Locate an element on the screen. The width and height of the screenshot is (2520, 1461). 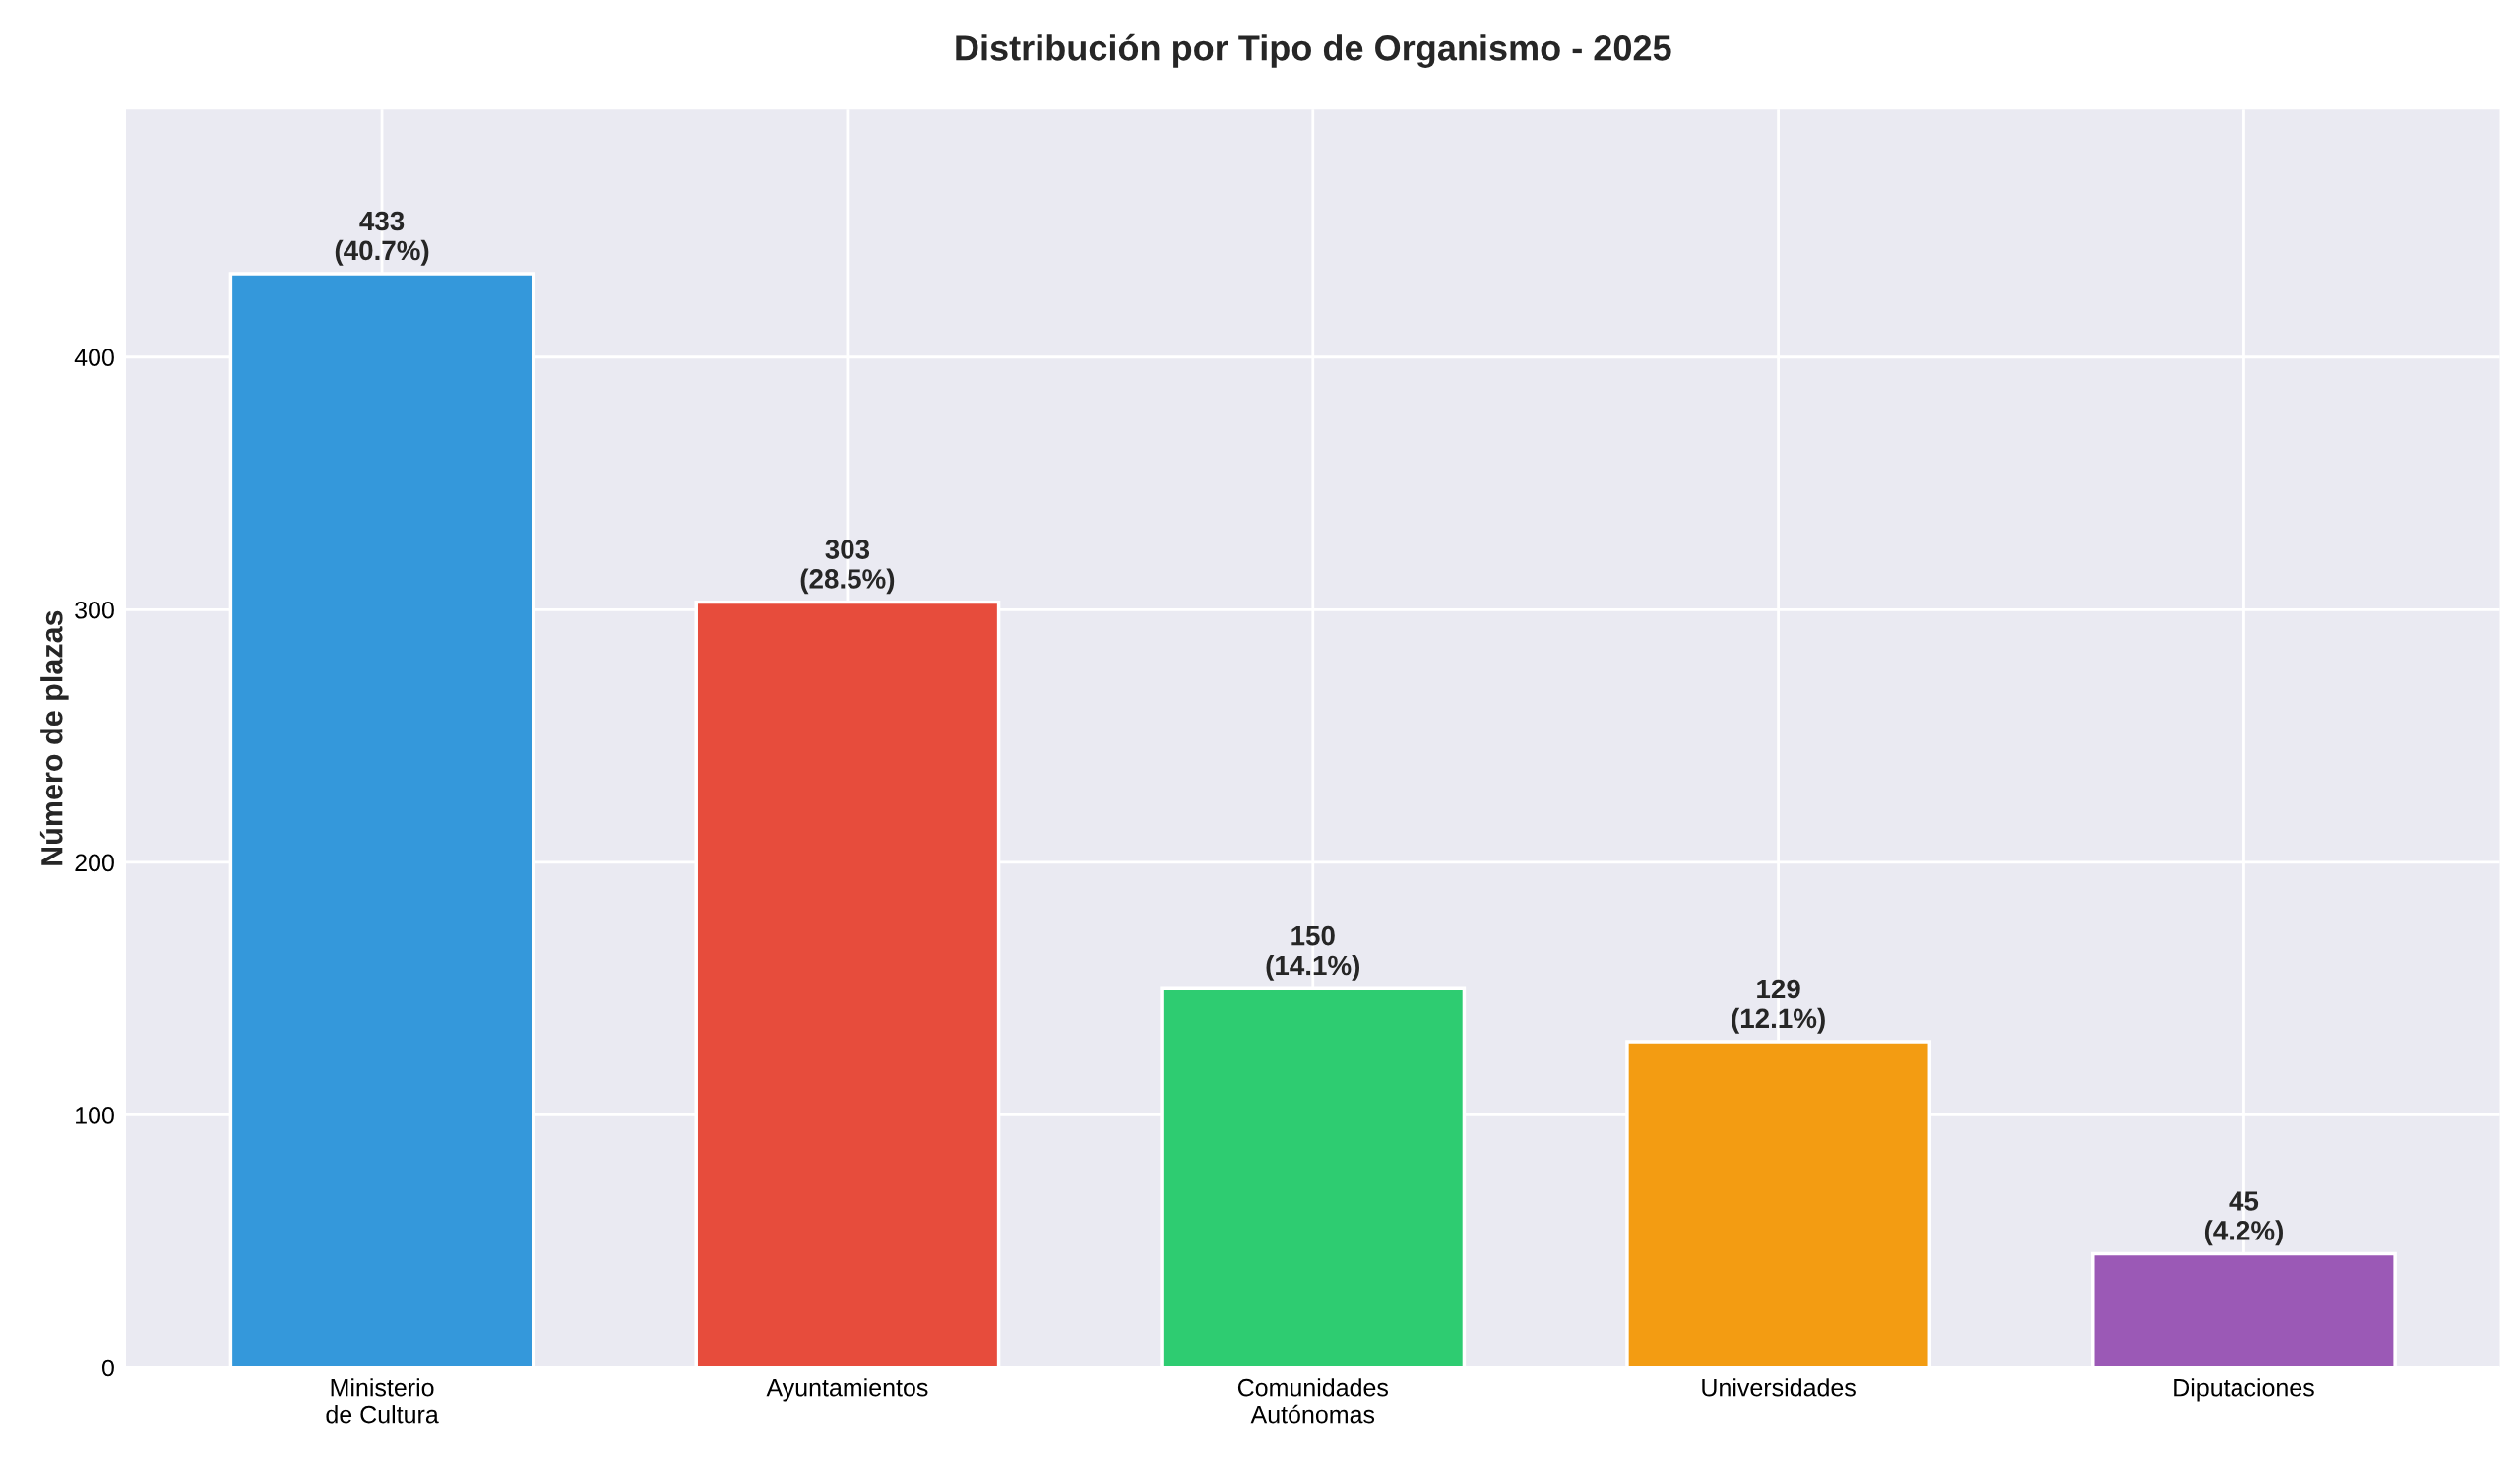
y-tick-label: 100 is located at coordinates (95, 1115).